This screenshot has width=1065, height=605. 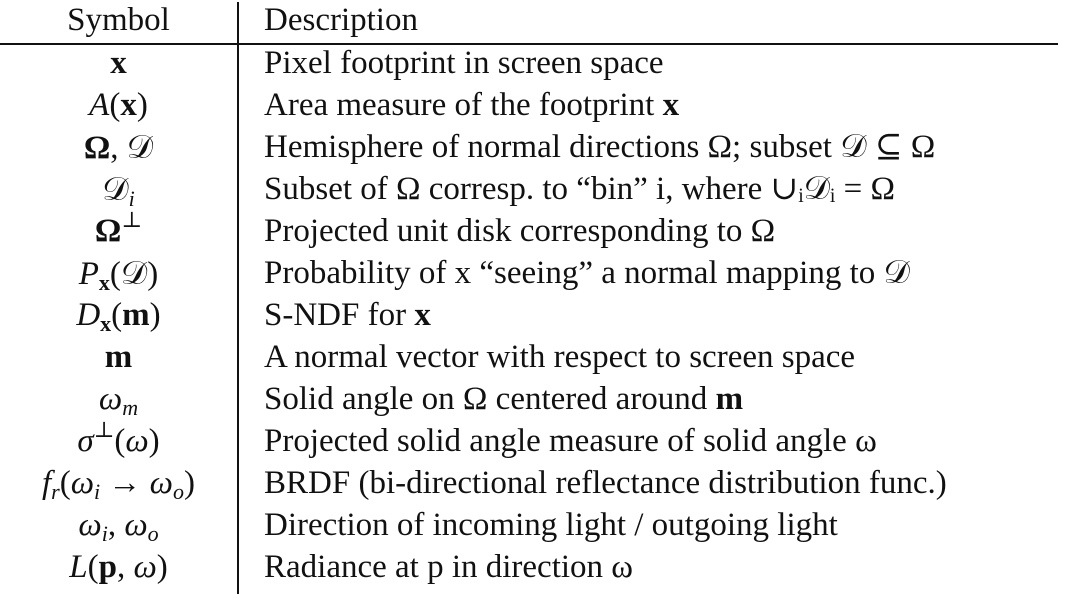 I want to click on symbol-cell: m, so click(x=118, y=357).